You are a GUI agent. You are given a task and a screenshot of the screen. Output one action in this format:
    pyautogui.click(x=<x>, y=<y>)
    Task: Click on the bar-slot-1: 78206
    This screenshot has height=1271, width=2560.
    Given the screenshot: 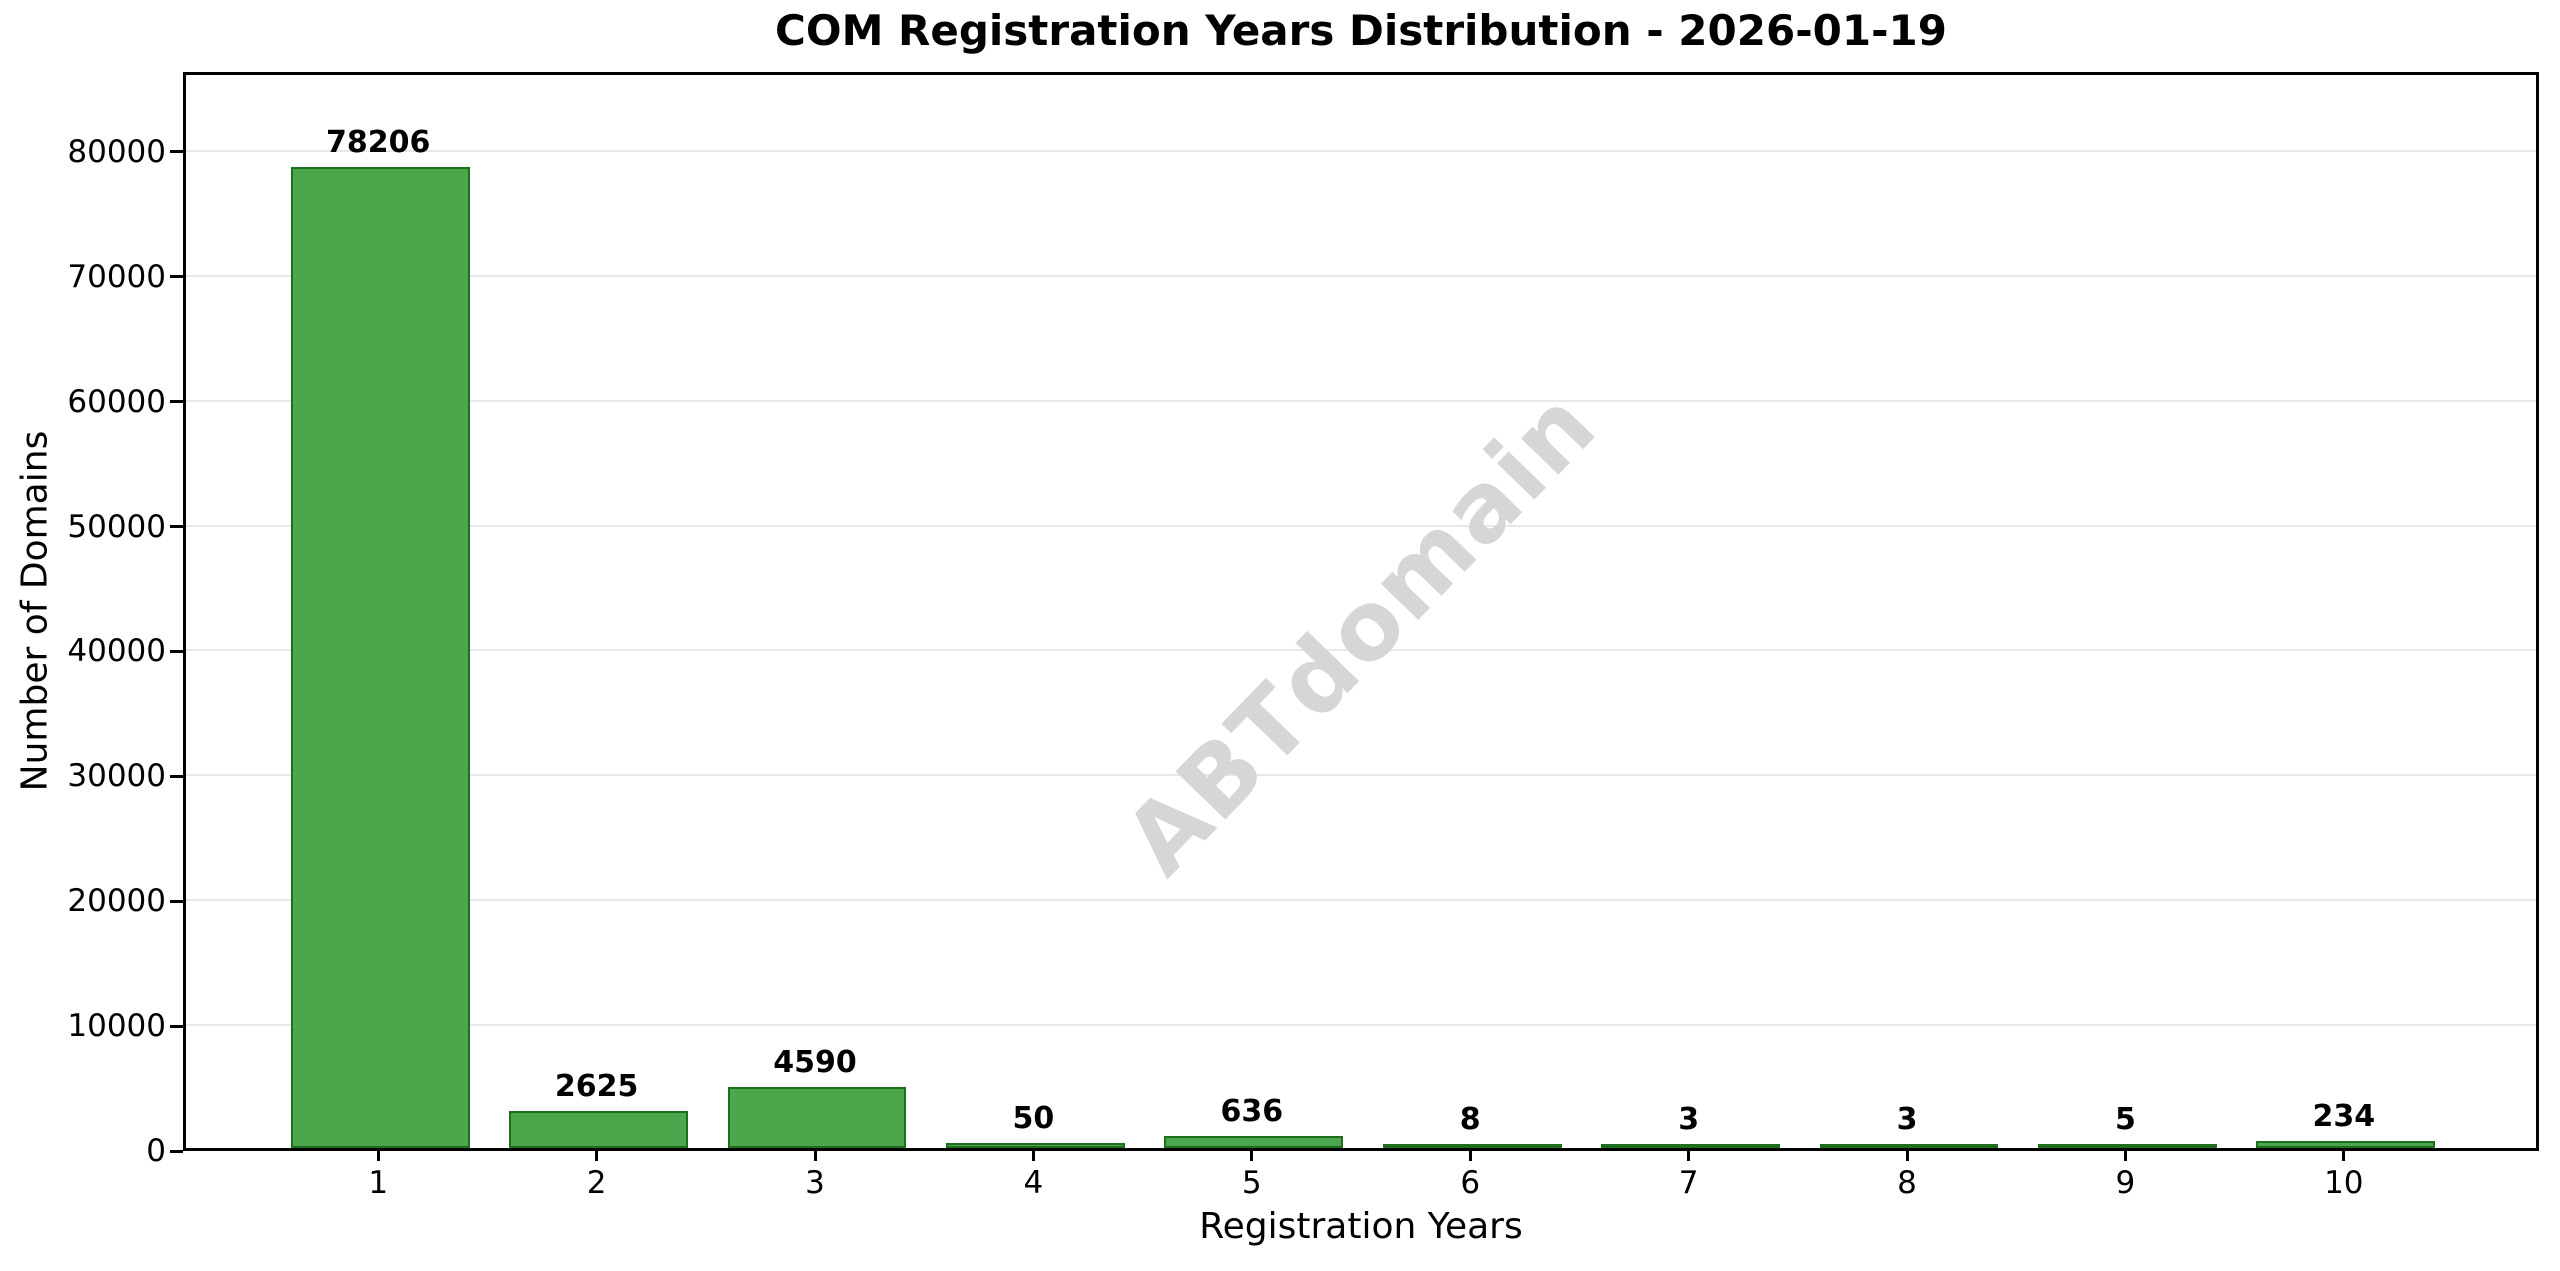 What is the action you would take?
    pyautogui.click(x=378, y=611)
    